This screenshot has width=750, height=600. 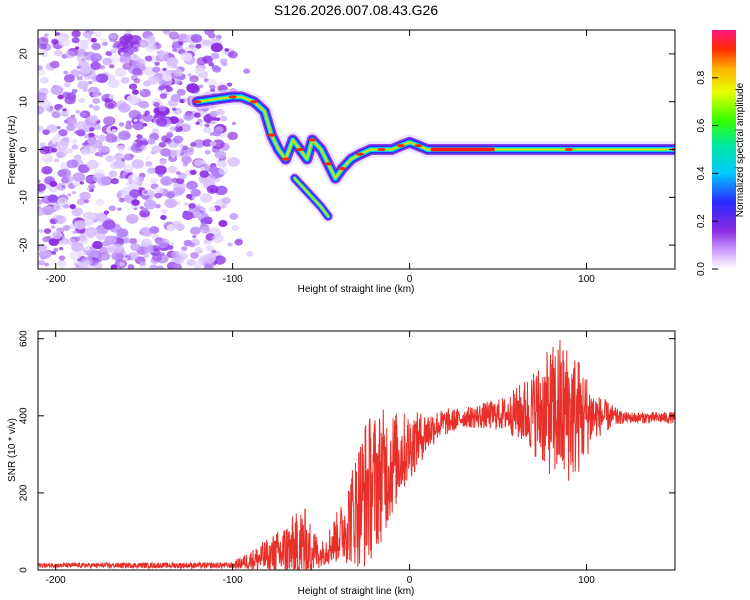 I want to click on x-tick-label: -200, so click(x=56, y=279).